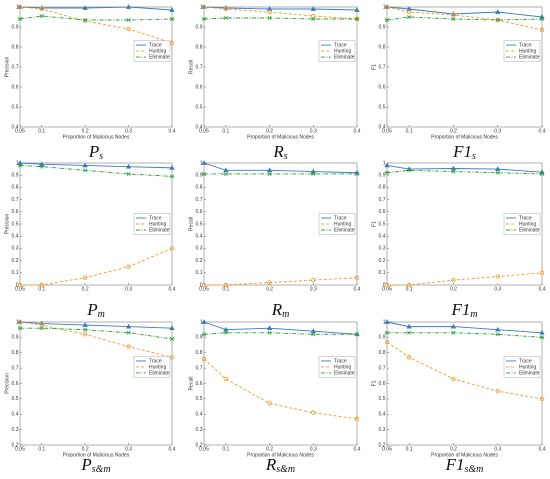  What do you see at coordinates (382, 27) in the screenshot?
I see `y-tick-label: 0.9` at bounding box center [382, 27].